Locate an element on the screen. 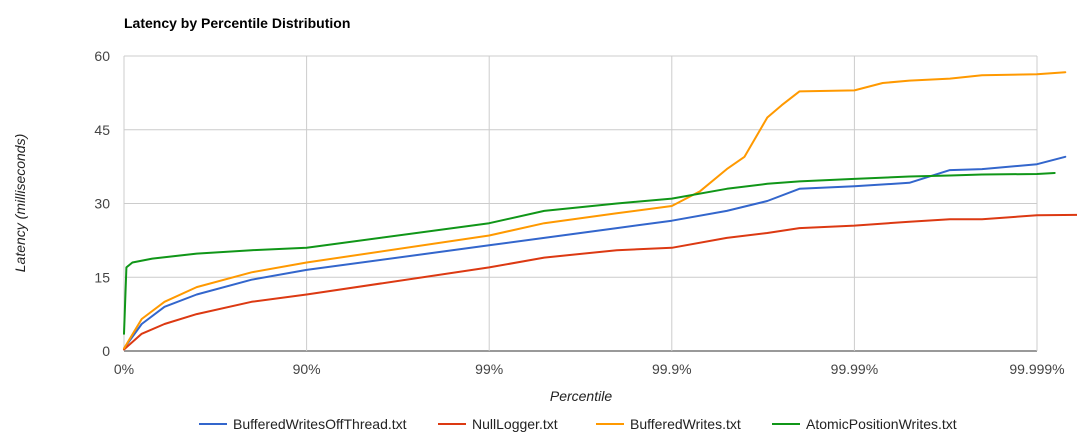 This screenshot has height=446, width=1077. legend-label: BufferedWrites.txt is located at coordinates (685, 424).